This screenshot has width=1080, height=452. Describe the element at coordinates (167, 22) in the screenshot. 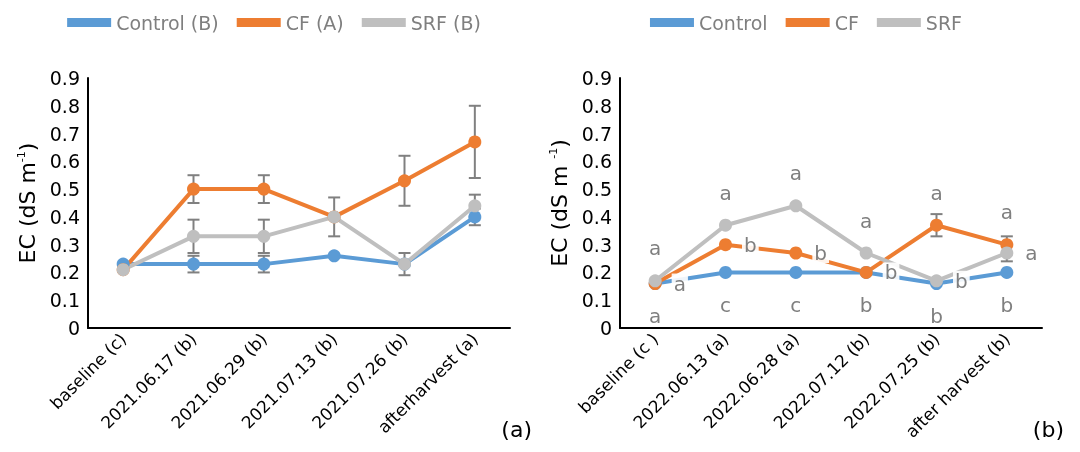

I see `legend-label: Control (B)` at that location.